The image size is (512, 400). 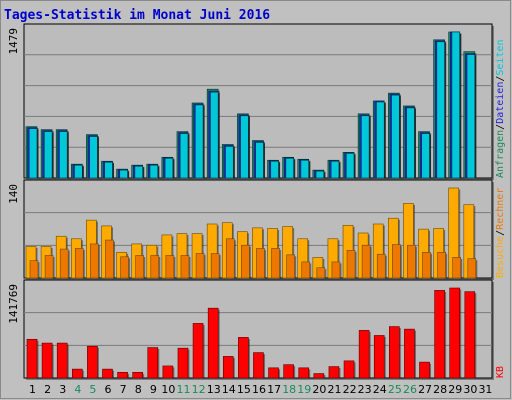 What do you see at coordinates (410, 389) in the screenshot?
I see `x-tick-label: 26` at bounding box center [410, 389].